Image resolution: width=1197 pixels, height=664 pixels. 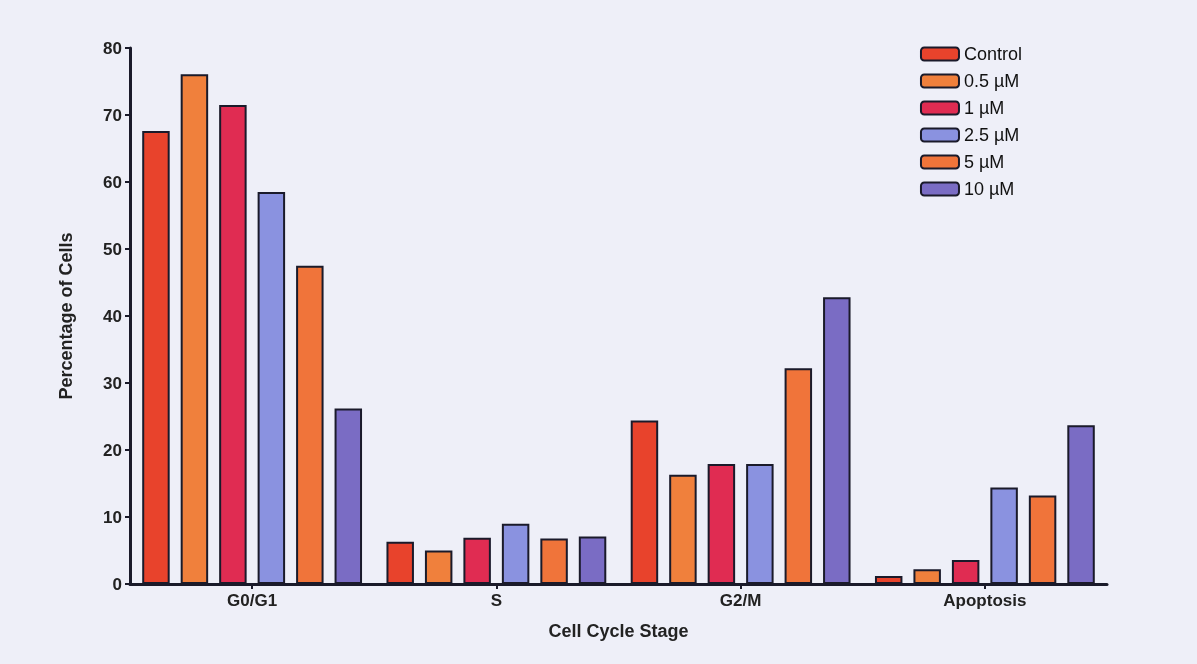 What do you see at coordinates (112, 249) in the screenshot?
I see `y-tick-label: 50` at bounding box center [112, 249].